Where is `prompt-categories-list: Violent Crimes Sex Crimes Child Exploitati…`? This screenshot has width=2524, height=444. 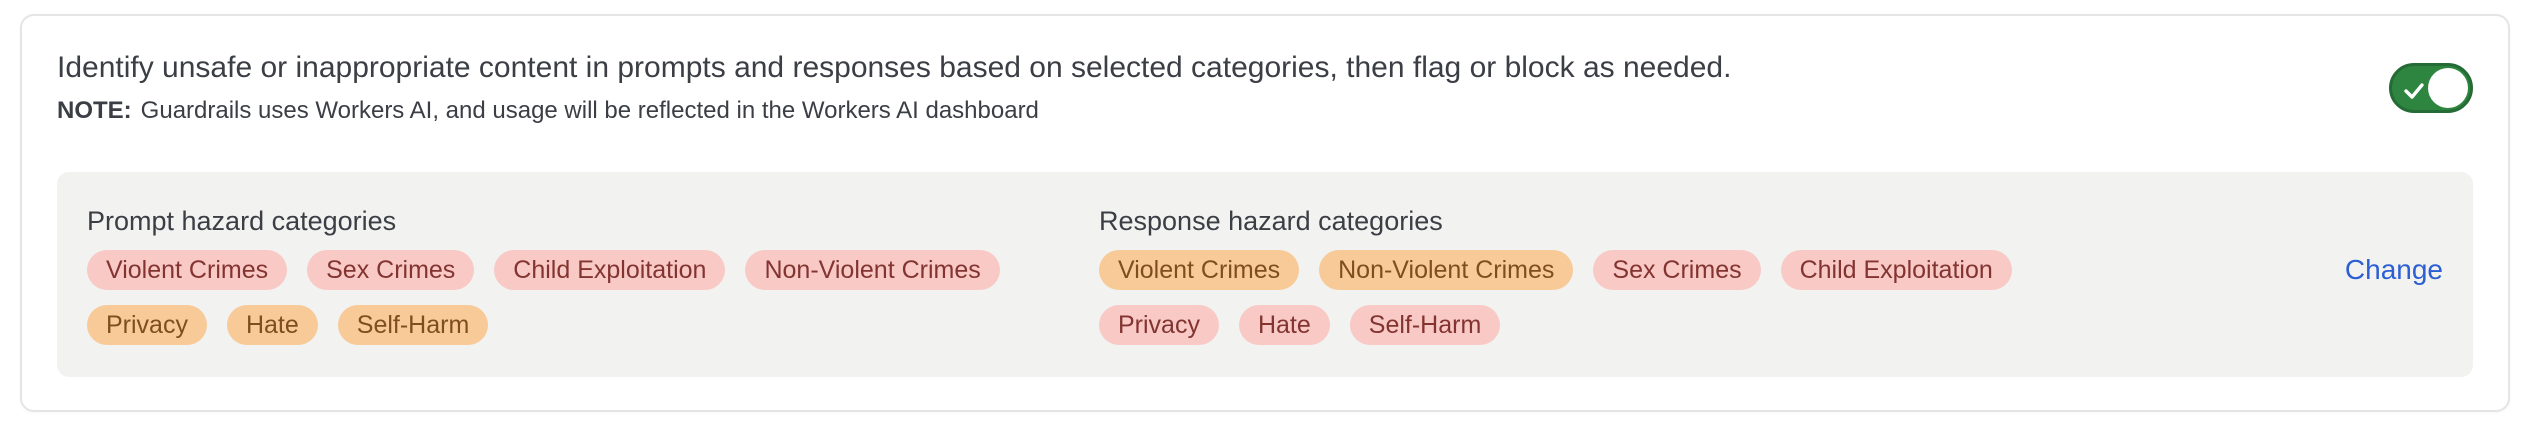 prompt-categories-list: Violent Crimes Sex Crimes Child Exploitati… is located at coordinates (593, 297).